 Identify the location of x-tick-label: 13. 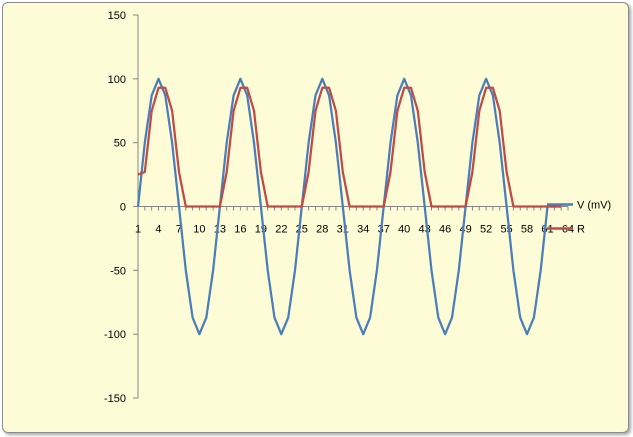
(220, 230).